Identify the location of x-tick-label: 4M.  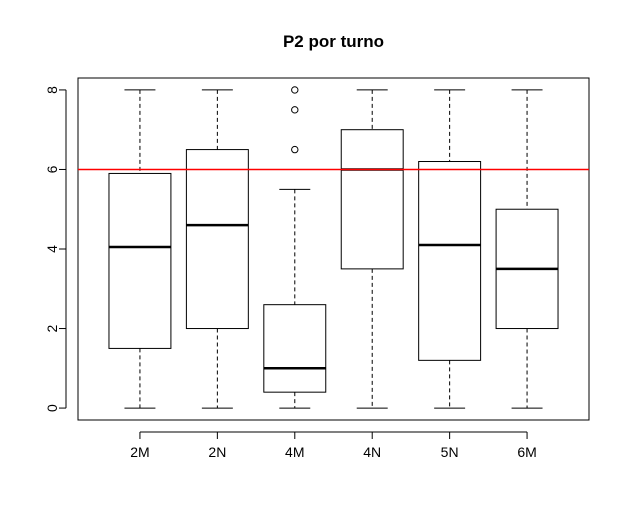
(294, 452).